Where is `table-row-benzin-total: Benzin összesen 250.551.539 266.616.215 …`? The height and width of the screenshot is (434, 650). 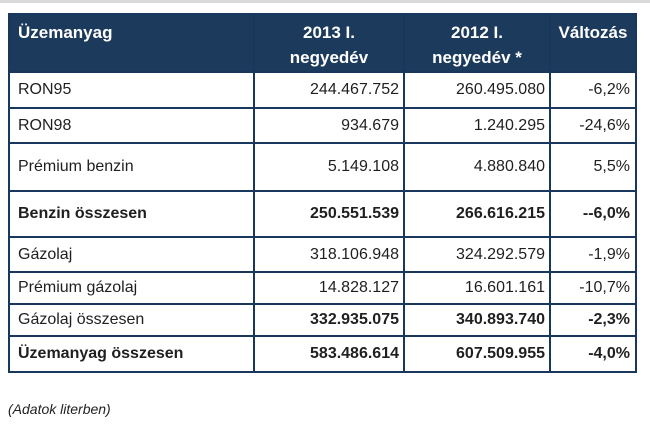 table-row-benzin-total: Benzin összesen 250.551.539 266.616.215 … is located at coordinates (322, 214).